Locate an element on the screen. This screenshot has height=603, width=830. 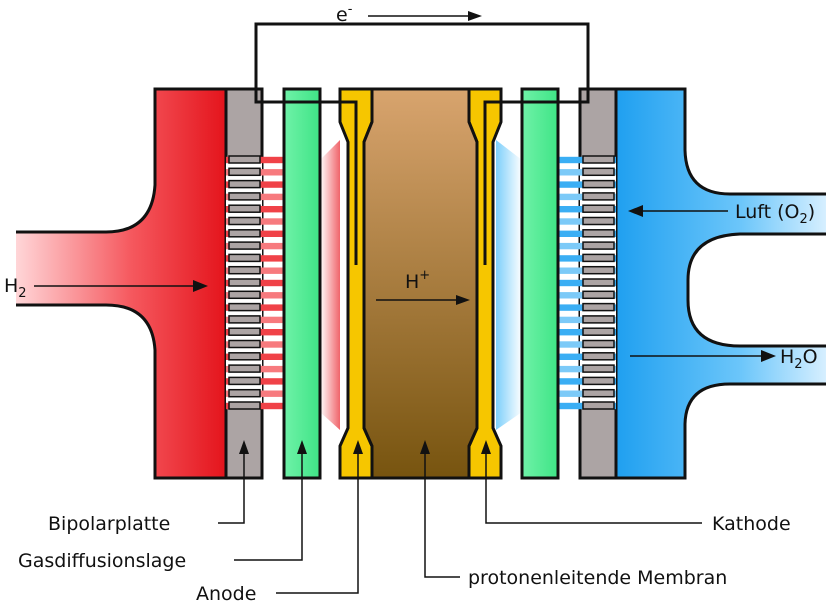
bipolar-plate-label: Bipolarplatte is located at coordinates (109, 524).